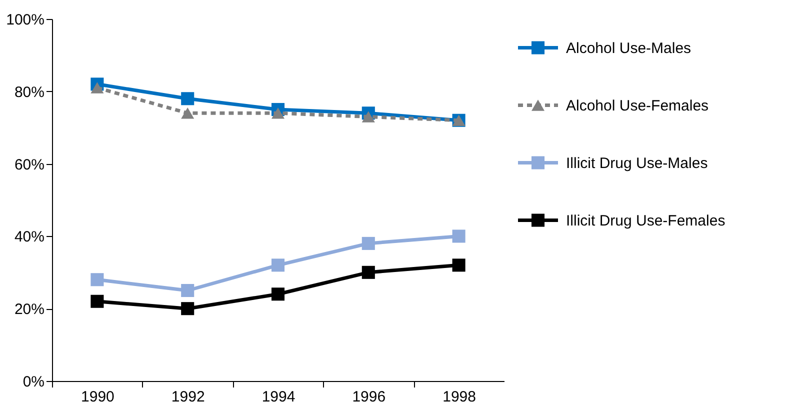 The height and width of the screenshot is (404, 811). I want to click on x-tick-label: 1992, so click(188, 396).